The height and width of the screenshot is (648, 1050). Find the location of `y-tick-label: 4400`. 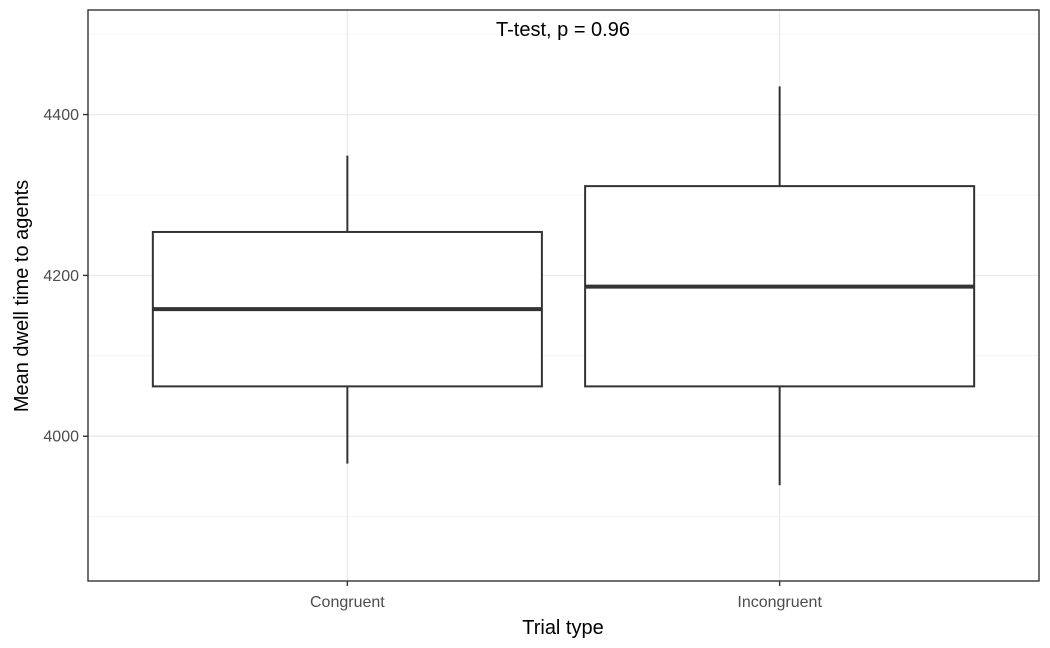

y-tick-label: 4400 is located at coordinates (61, 115).